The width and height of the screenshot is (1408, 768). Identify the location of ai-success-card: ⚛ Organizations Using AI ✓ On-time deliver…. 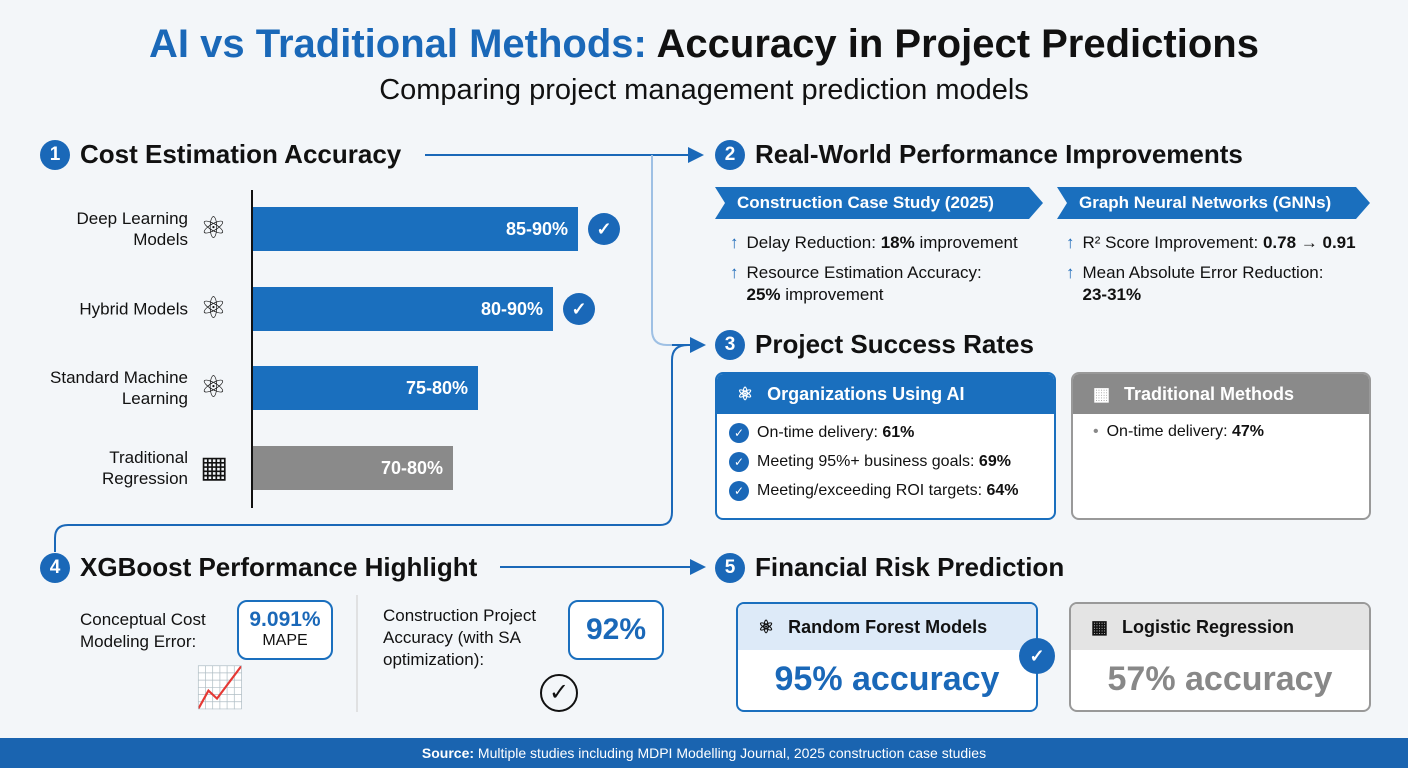
(885, 446).